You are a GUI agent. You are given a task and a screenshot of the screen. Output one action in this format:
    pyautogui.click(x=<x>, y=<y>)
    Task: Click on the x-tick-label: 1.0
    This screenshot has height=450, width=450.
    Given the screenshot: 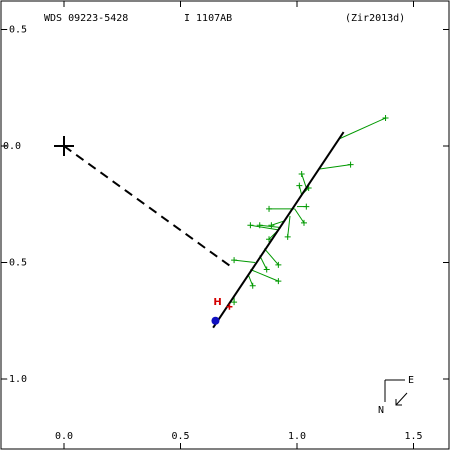 What is the action you would take?
    pyautogui.click(x=297, y=436)
    